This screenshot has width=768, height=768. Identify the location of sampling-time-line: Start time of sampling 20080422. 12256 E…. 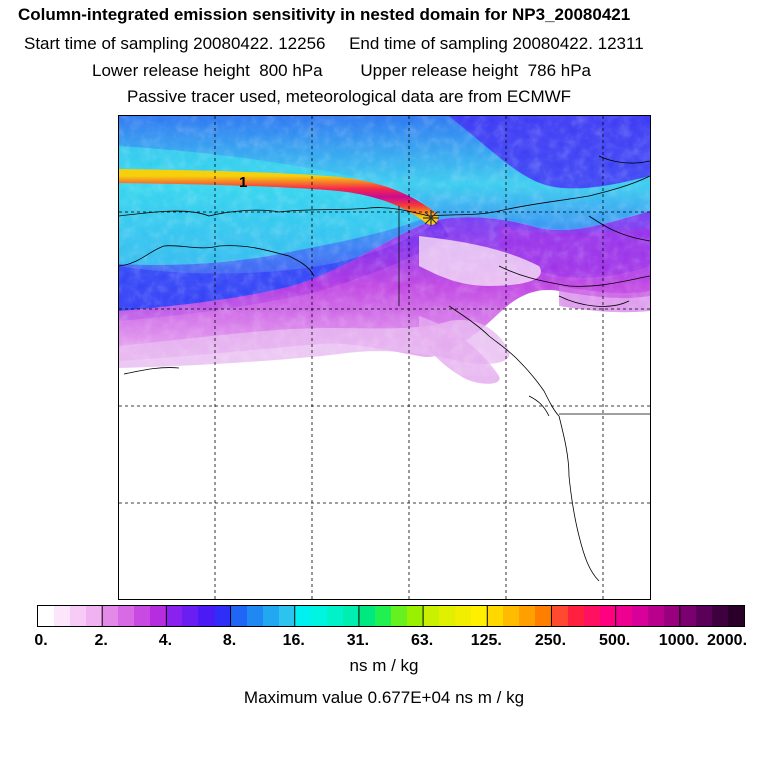
(334, 43).